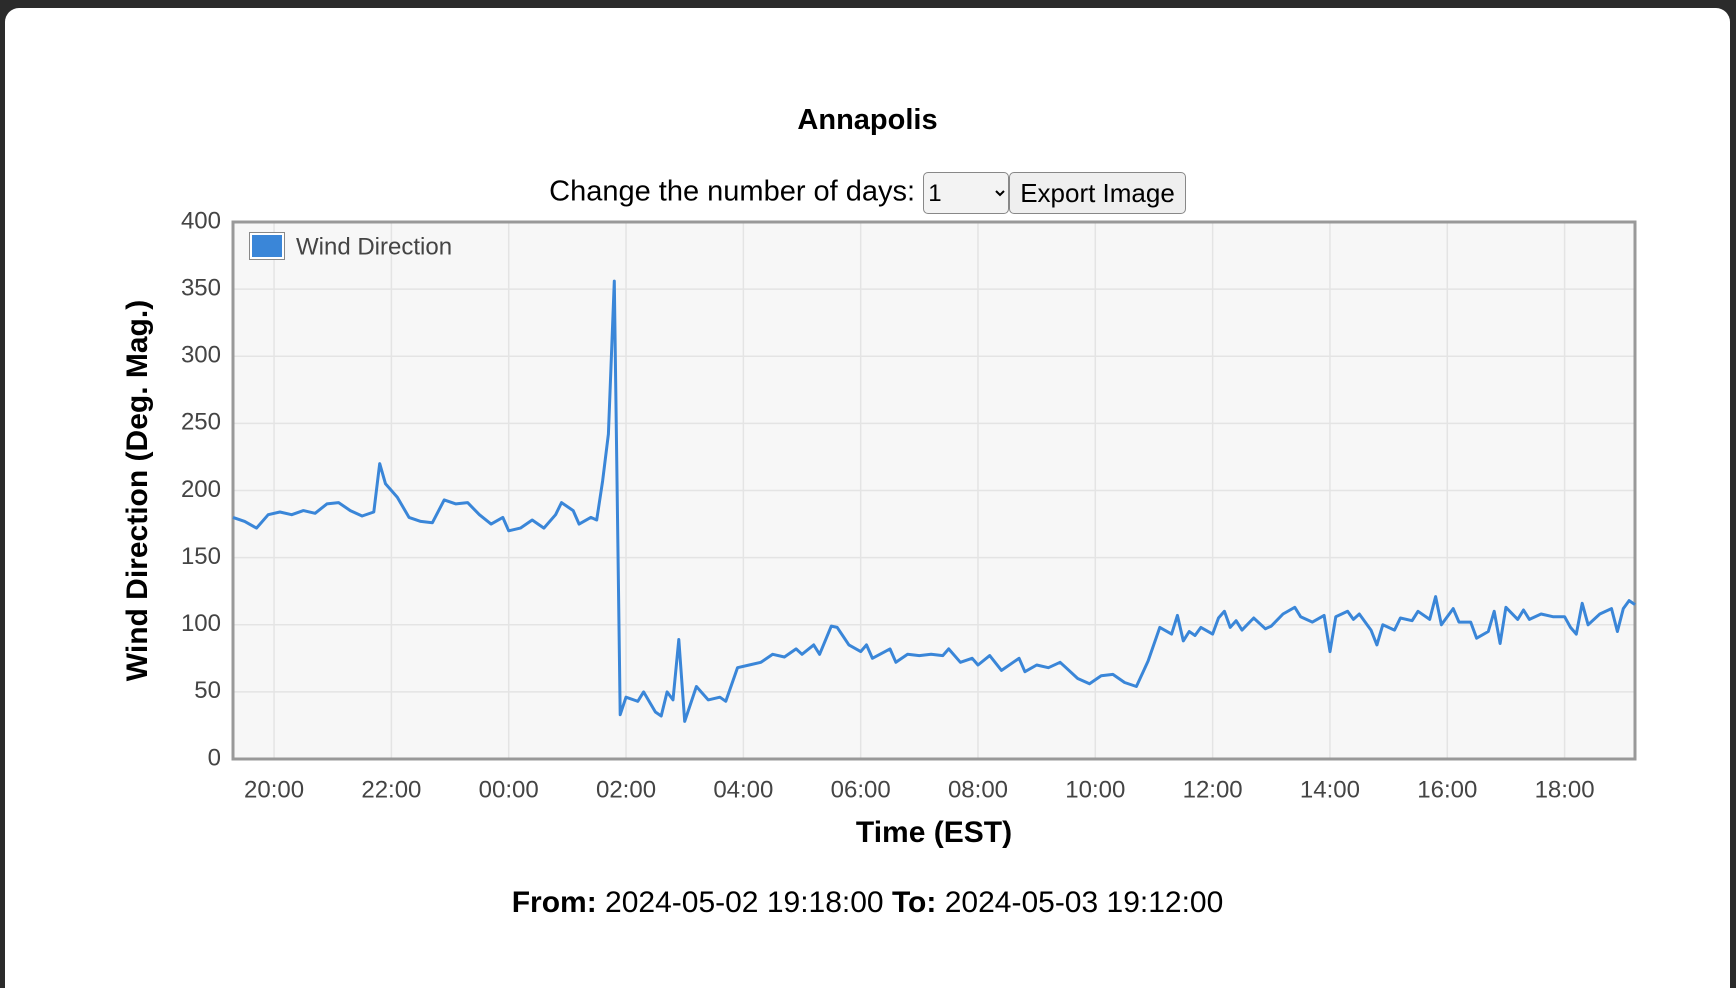 The image size is (1736, 988). I want to click on legend-swatch, so click(267, 246).